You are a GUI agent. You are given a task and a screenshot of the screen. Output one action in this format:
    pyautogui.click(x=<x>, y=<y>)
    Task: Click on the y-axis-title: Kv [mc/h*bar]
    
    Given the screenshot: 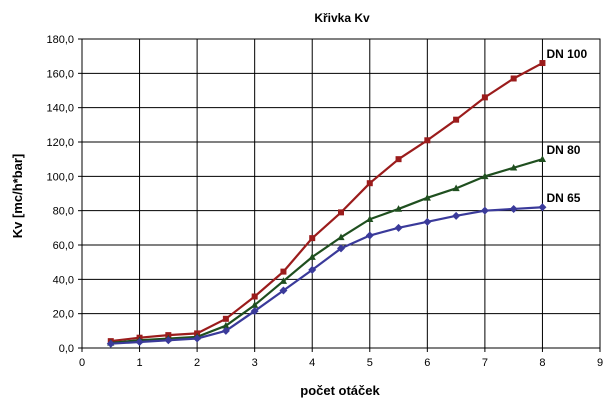 What is the action you would take?
    pyautogui.click(x=17, y=196)
    